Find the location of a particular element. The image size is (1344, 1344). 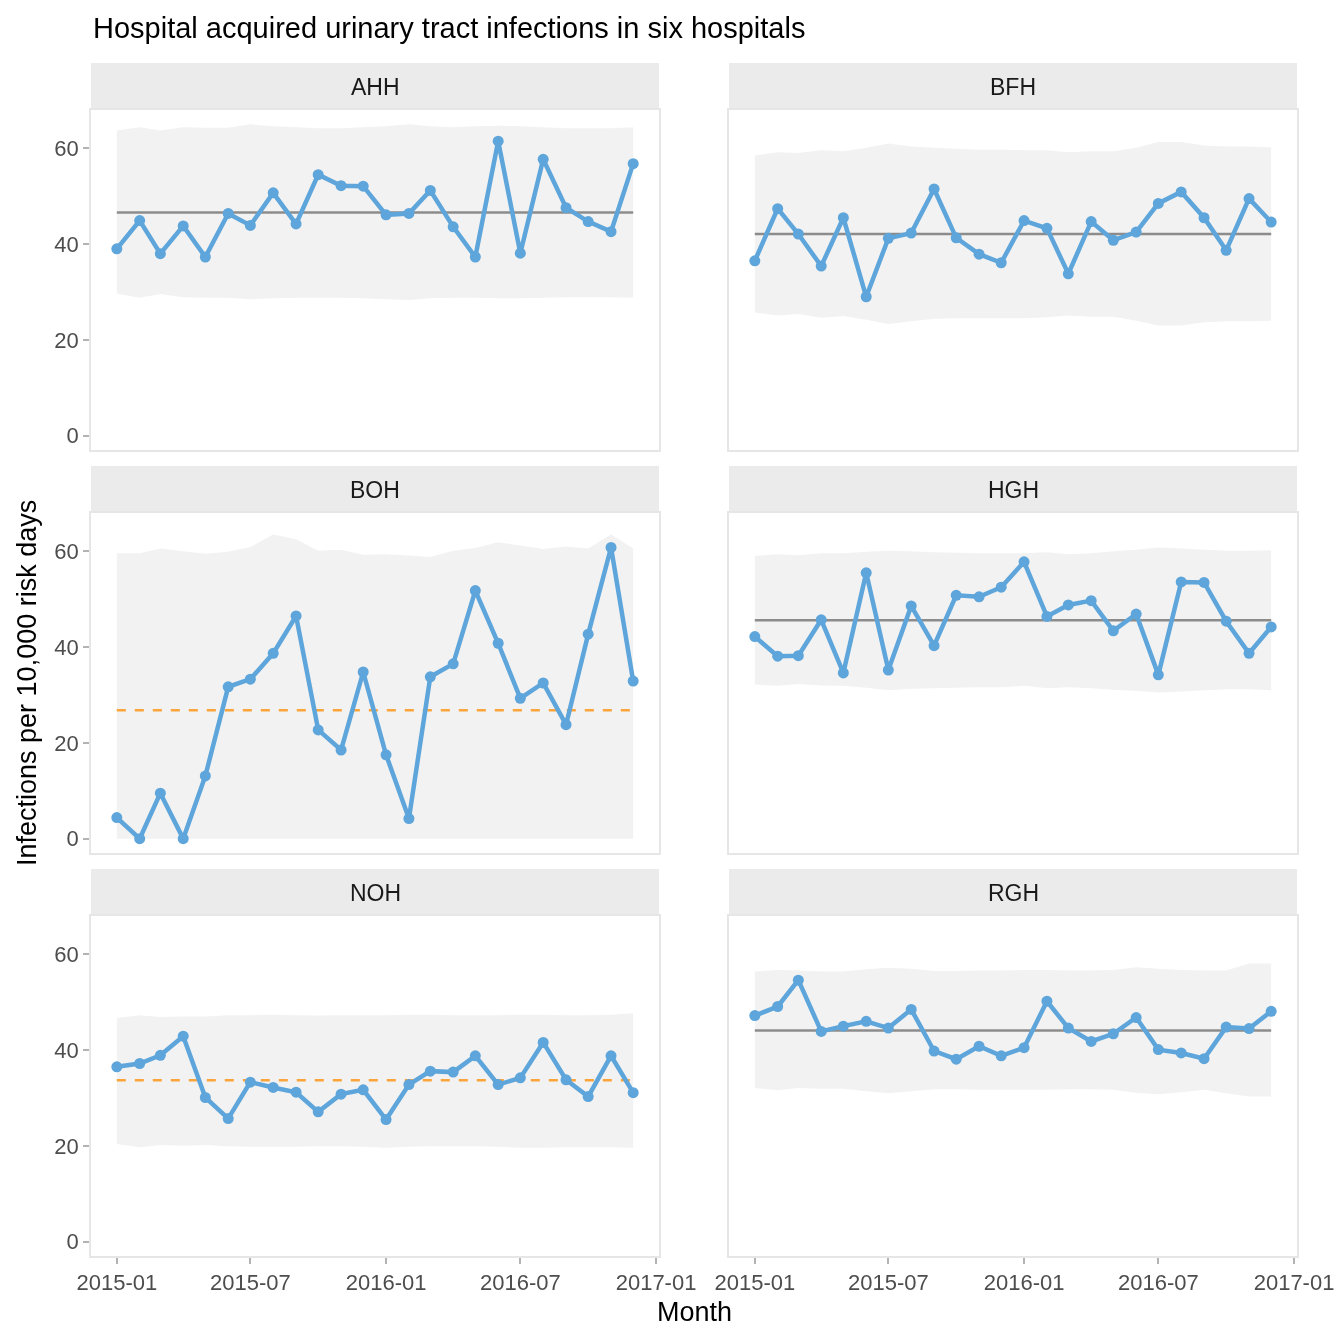

chart-title: BFH is located at coordinates (1013, 87).